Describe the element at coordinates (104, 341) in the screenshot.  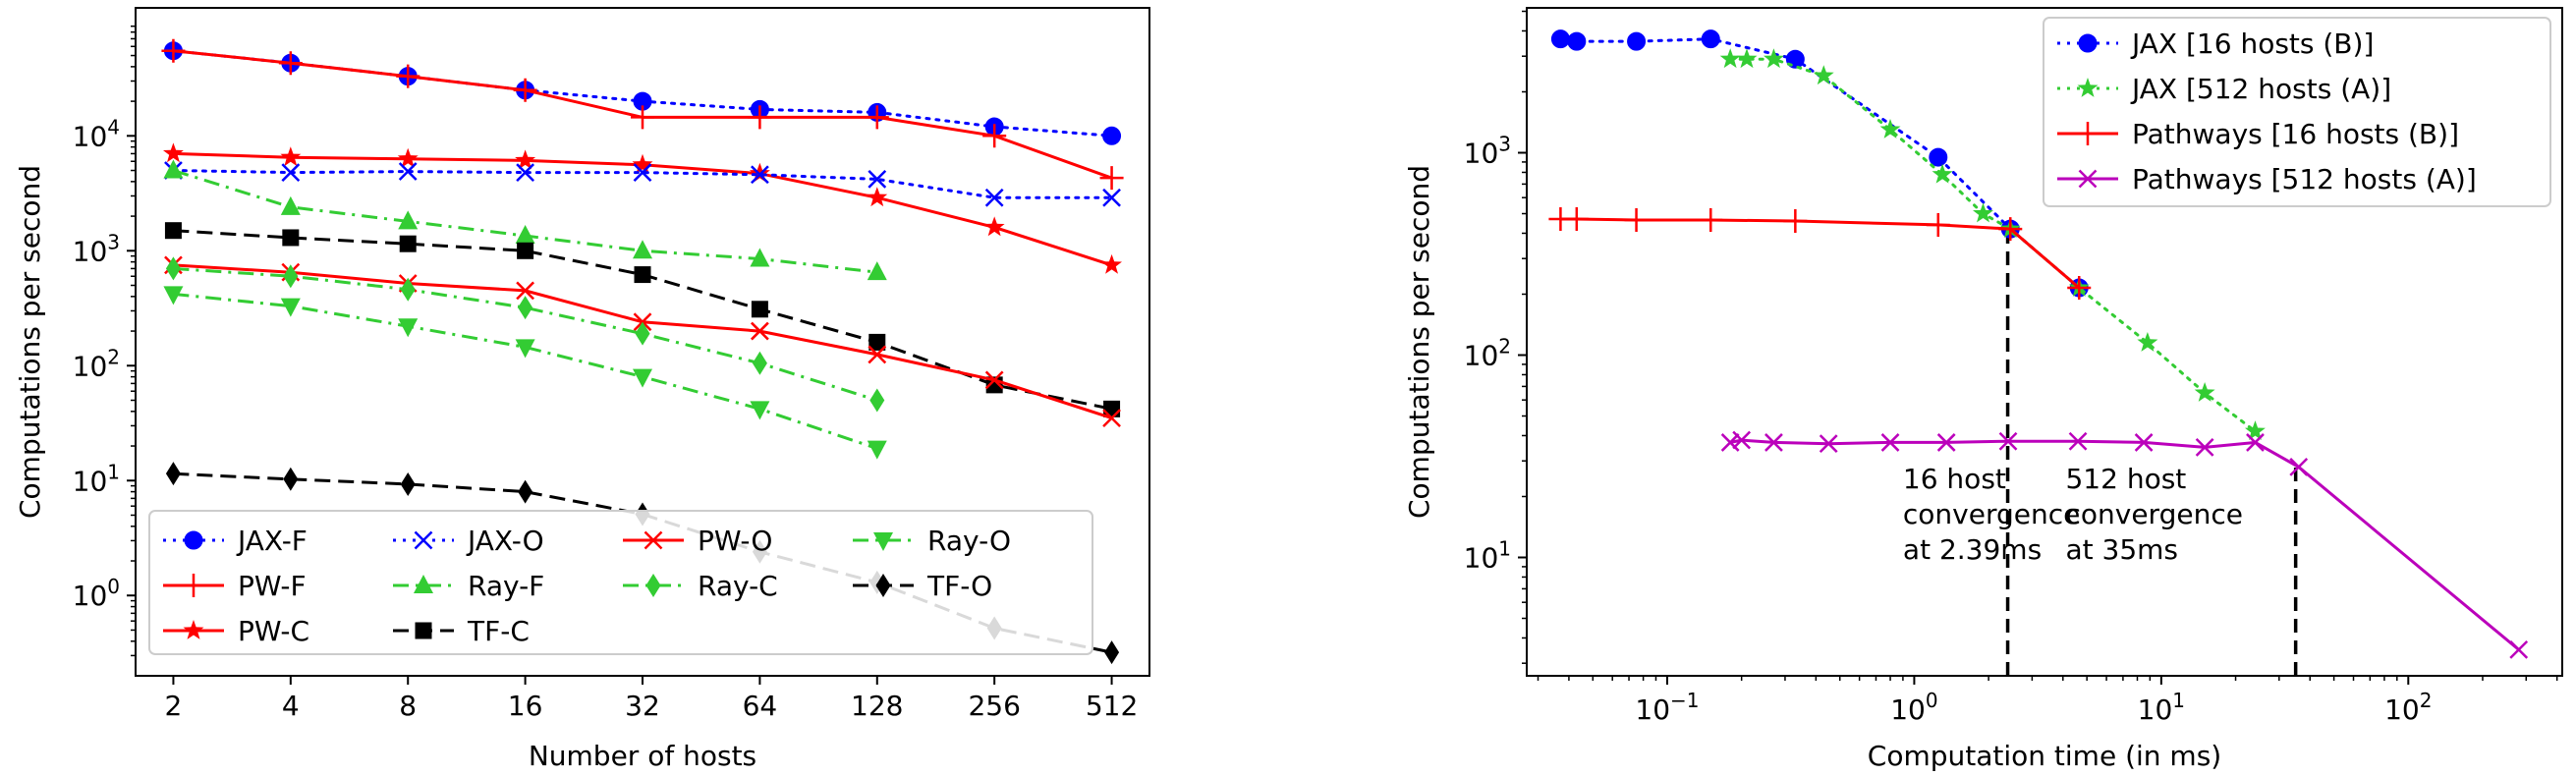
I see `y-ticks-left: 10⁰ 10¹ 10² 10³ 10⁴` at that location.